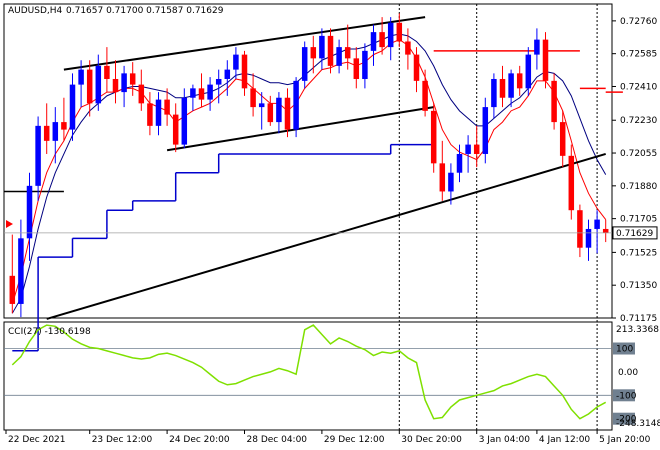 This screenshot has height=450, width=660. What do you see at coordinates (145, 11) in the screenshot?
I see `ohlc-label: 0.71657 0.71700 0.71587 0.71629` at bounding box center [145, 11].